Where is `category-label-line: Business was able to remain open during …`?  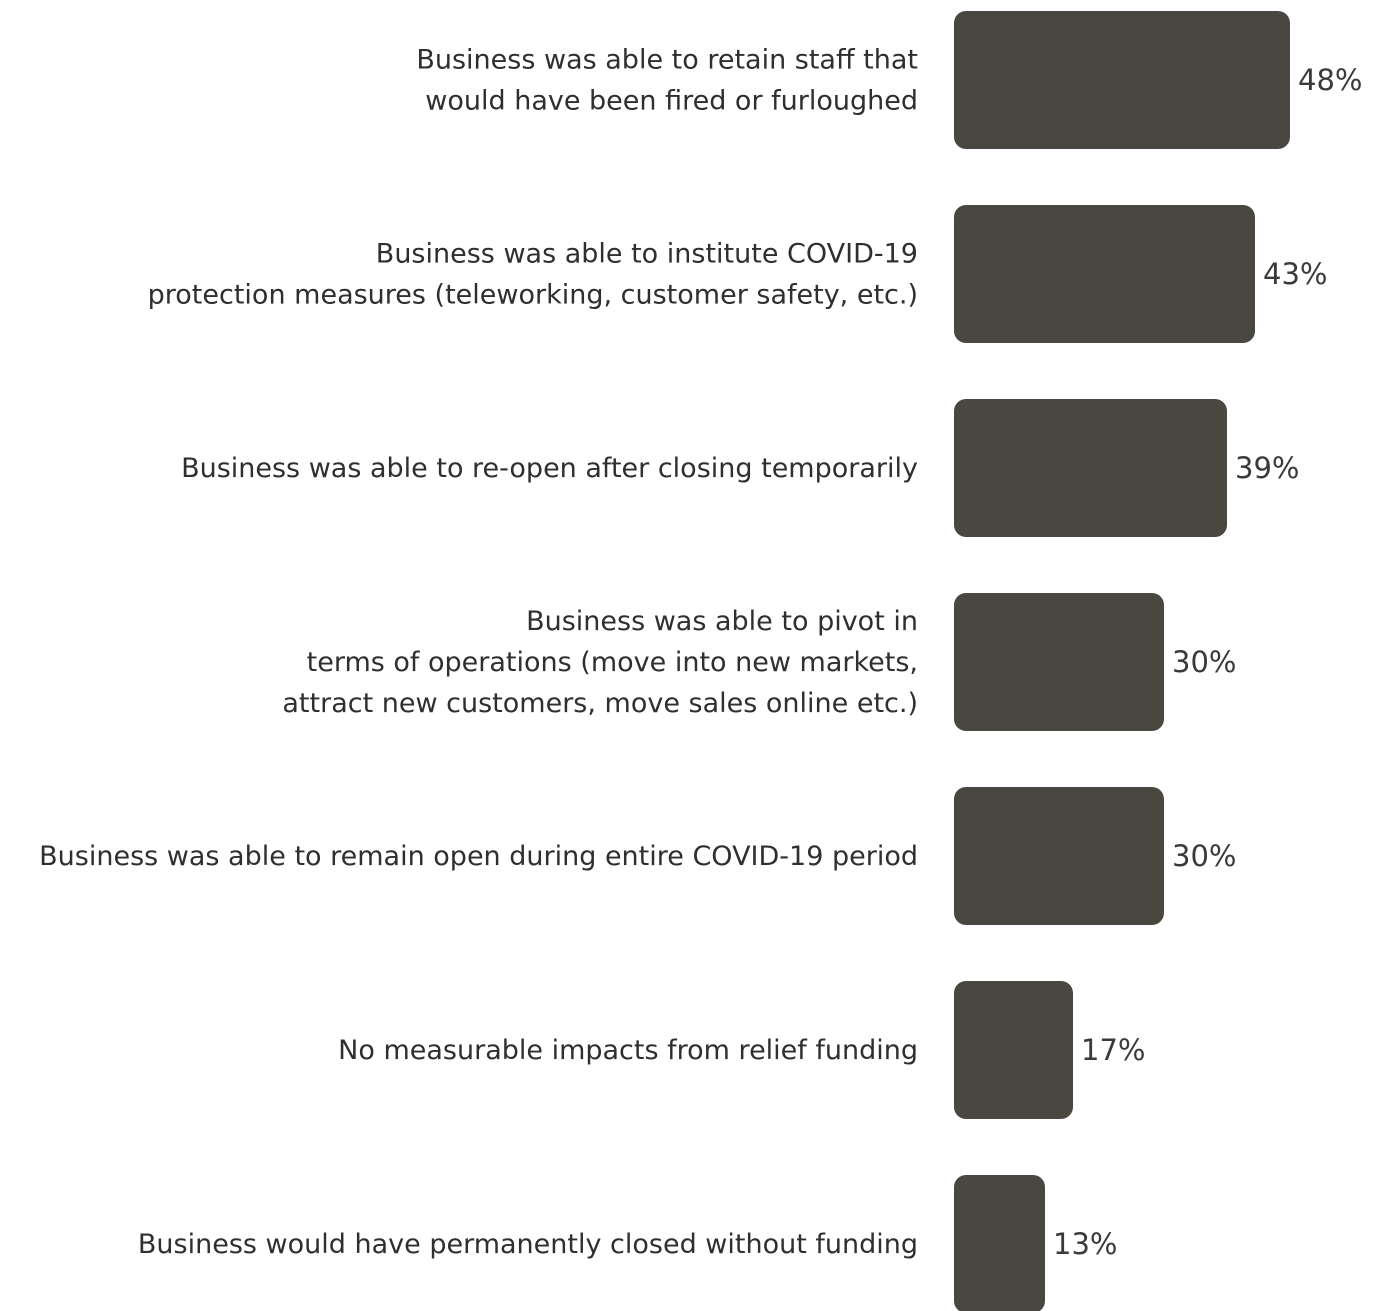 category-label-line: Business was able to remain open during … is located at coordinates (478, 856).